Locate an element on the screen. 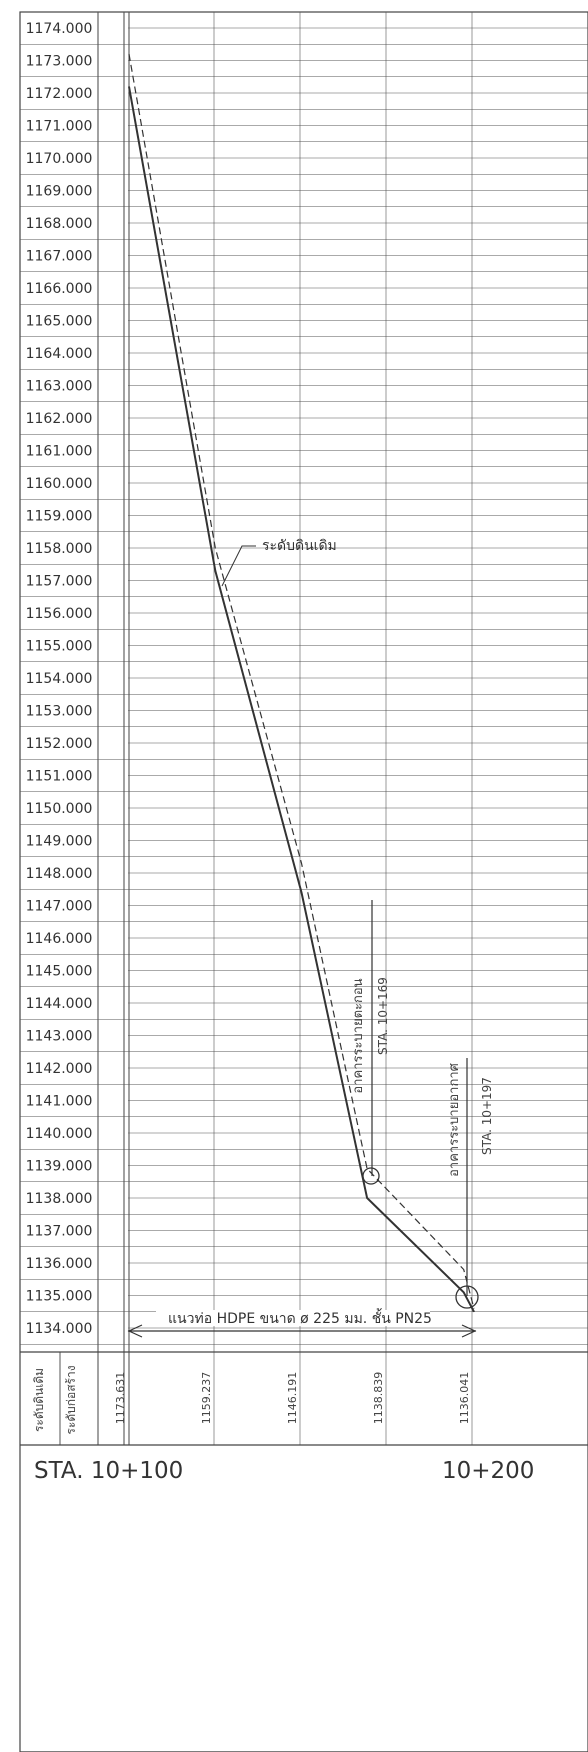 The width and height of the screenshot is (588, 1752). elevation-label: 1134.000 is located at coordinates (59, 1329).